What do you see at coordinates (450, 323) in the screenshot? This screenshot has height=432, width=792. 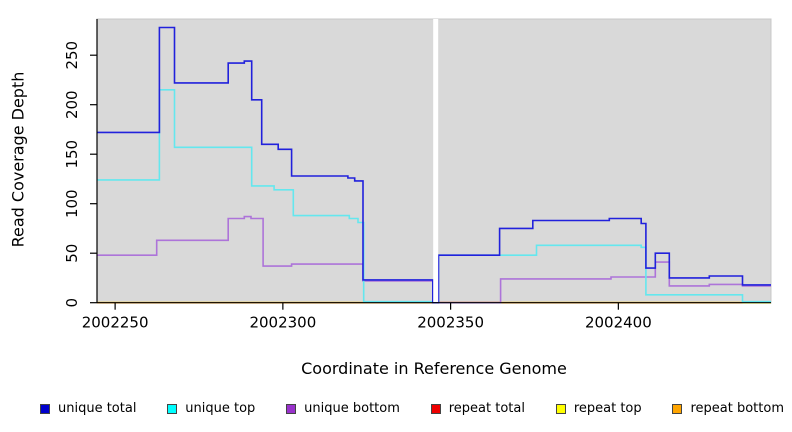 I see `tick-label: 2002350` at bounding box center [450, 323].